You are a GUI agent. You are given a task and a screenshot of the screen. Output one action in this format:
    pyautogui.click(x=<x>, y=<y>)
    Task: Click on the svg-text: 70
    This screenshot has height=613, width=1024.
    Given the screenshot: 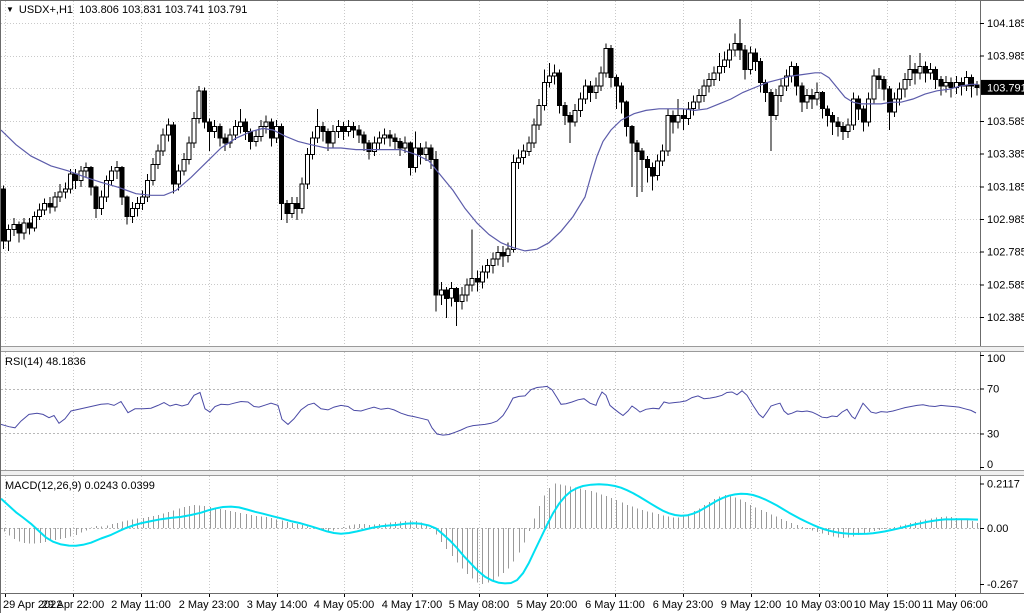 What is the action you would take?
    pyautogui.click(x=993, y=390)
    